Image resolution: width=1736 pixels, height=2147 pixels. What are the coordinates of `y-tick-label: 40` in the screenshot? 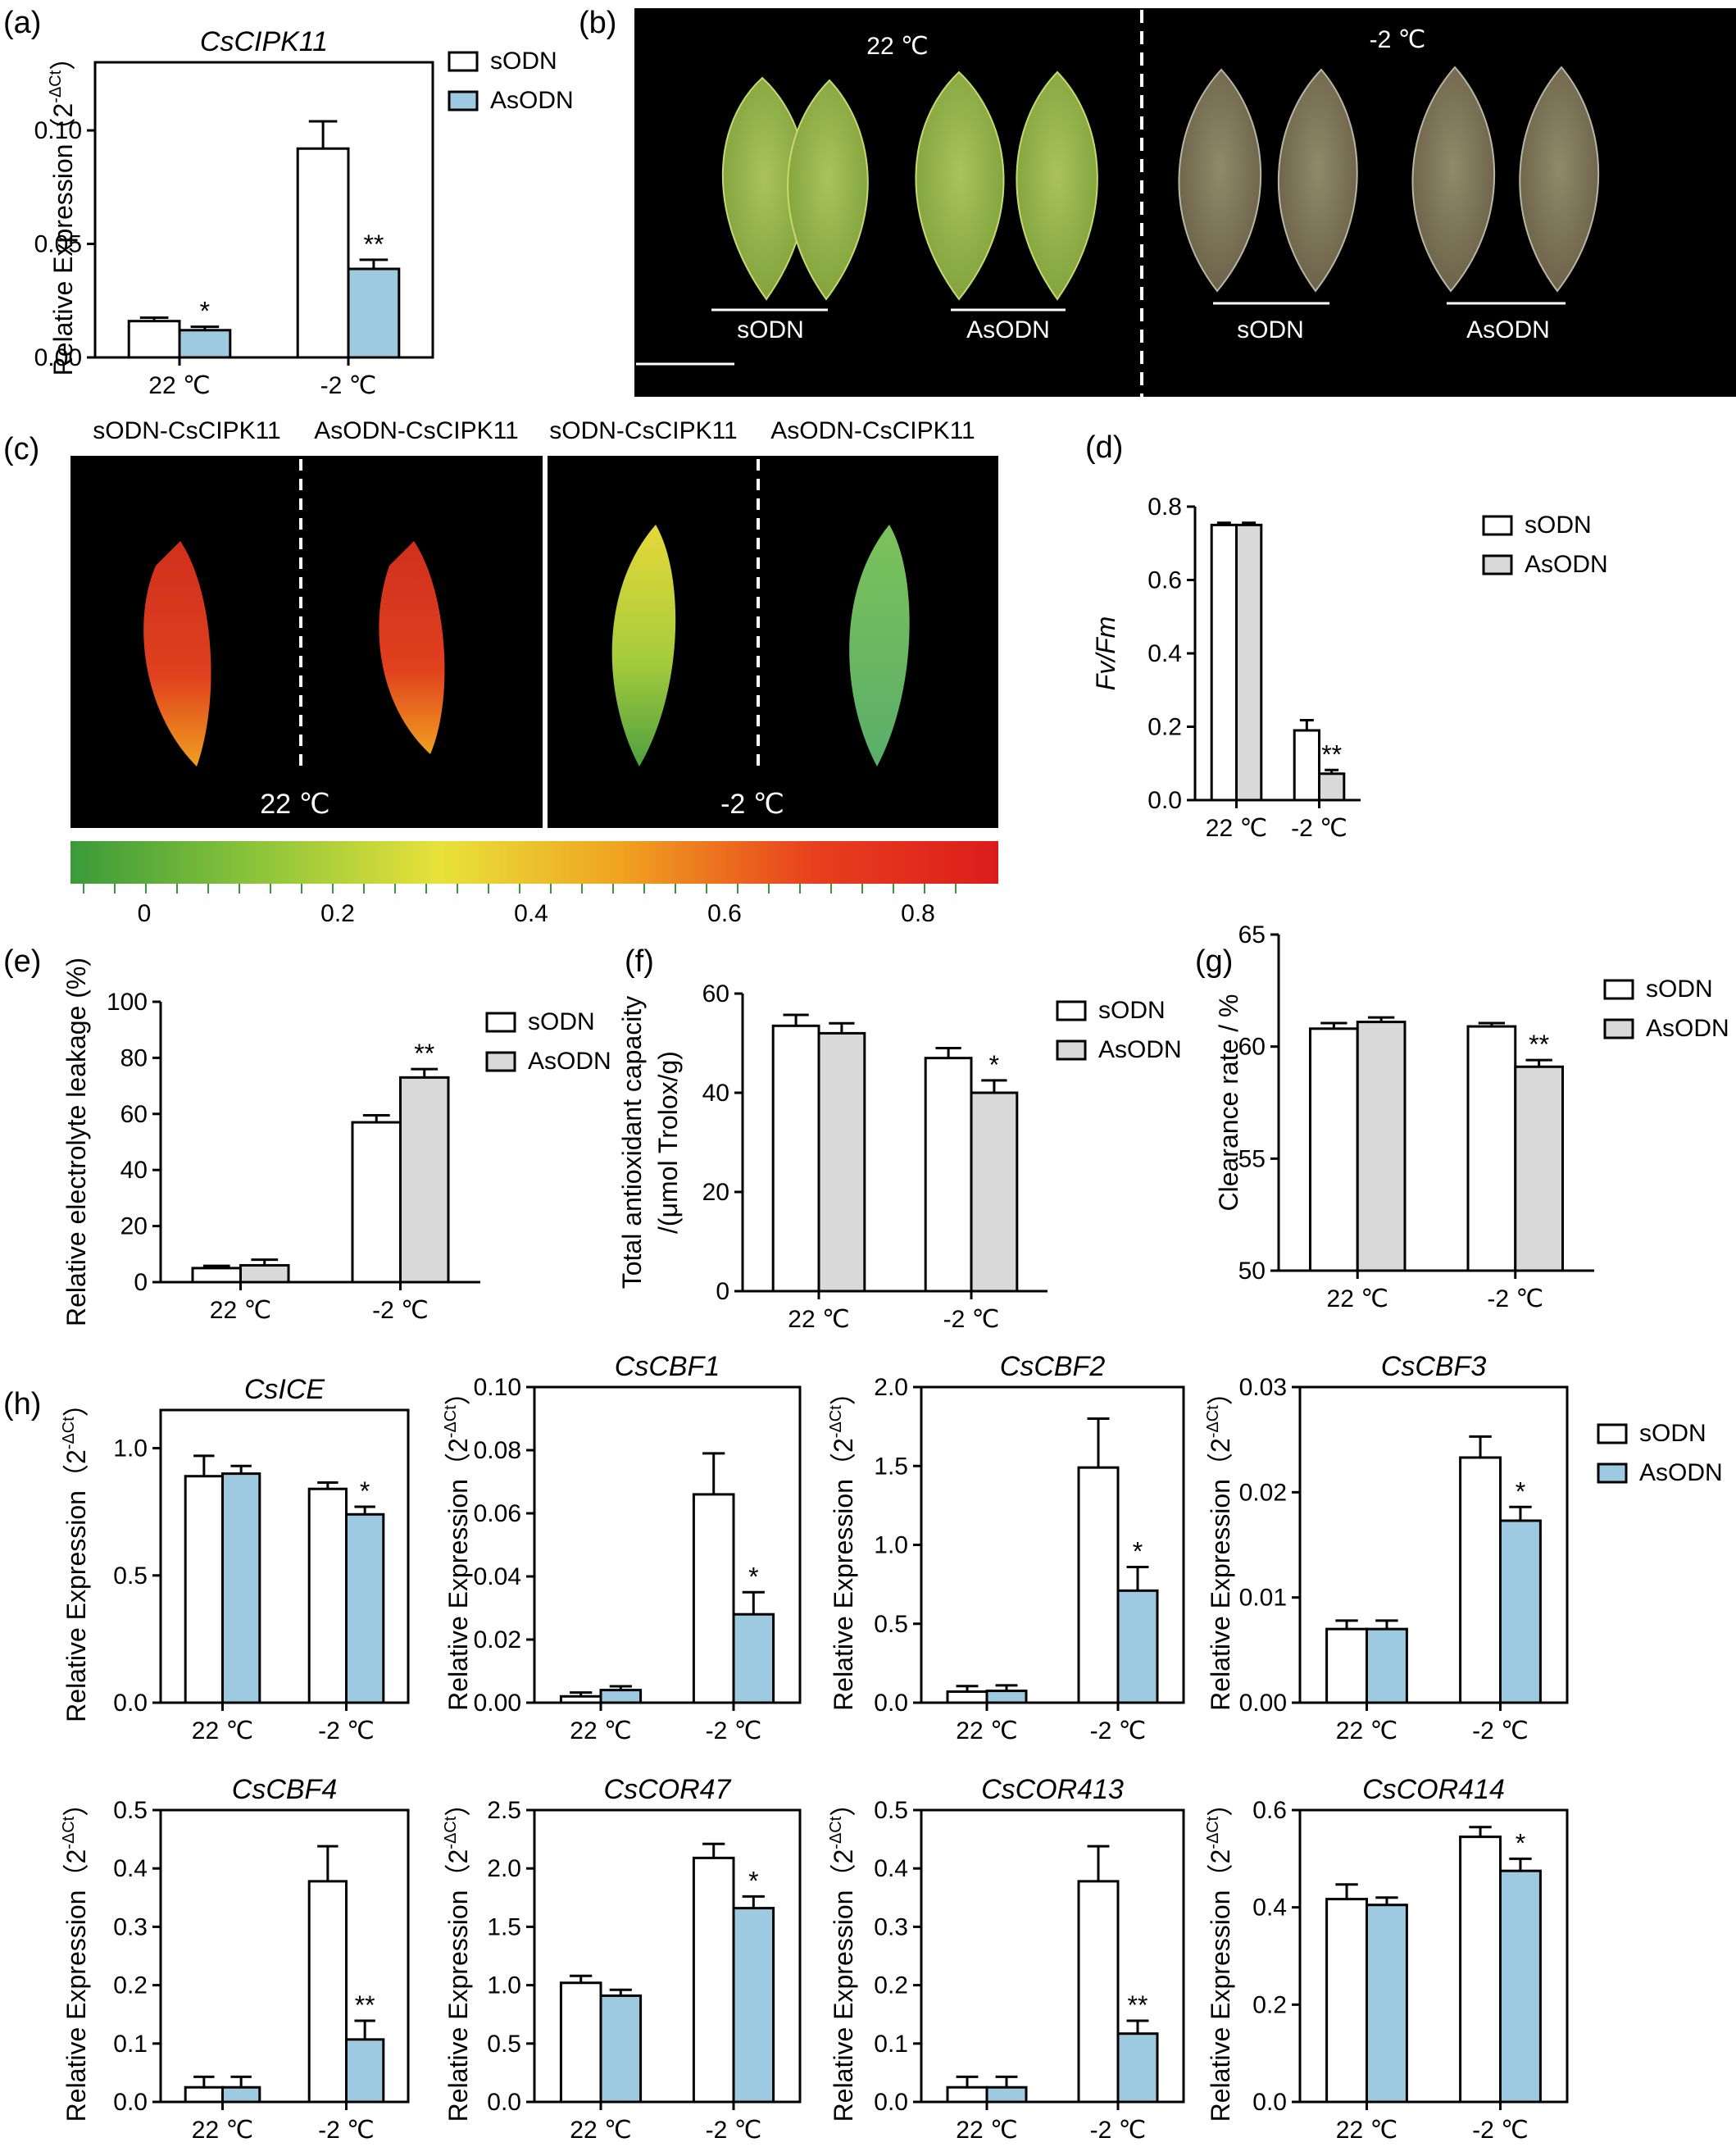 It's located at (134, 1170).